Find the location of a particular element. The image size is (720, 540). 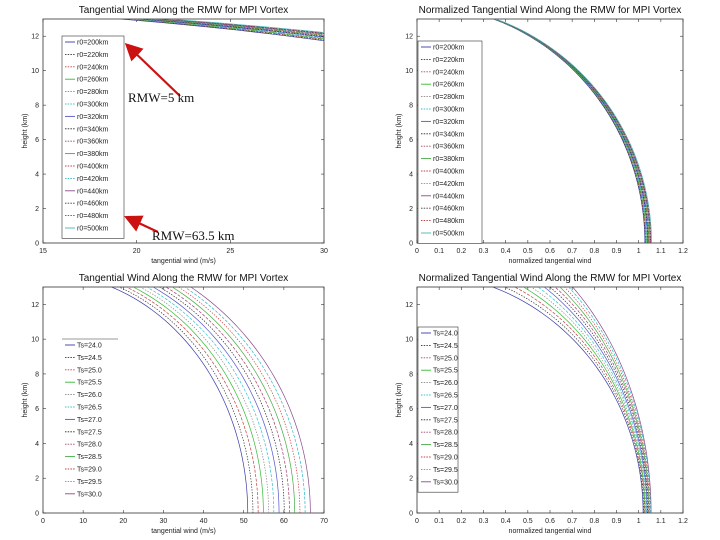

x-tick-label-br: 0.5 is located at coordinates (528, 521).